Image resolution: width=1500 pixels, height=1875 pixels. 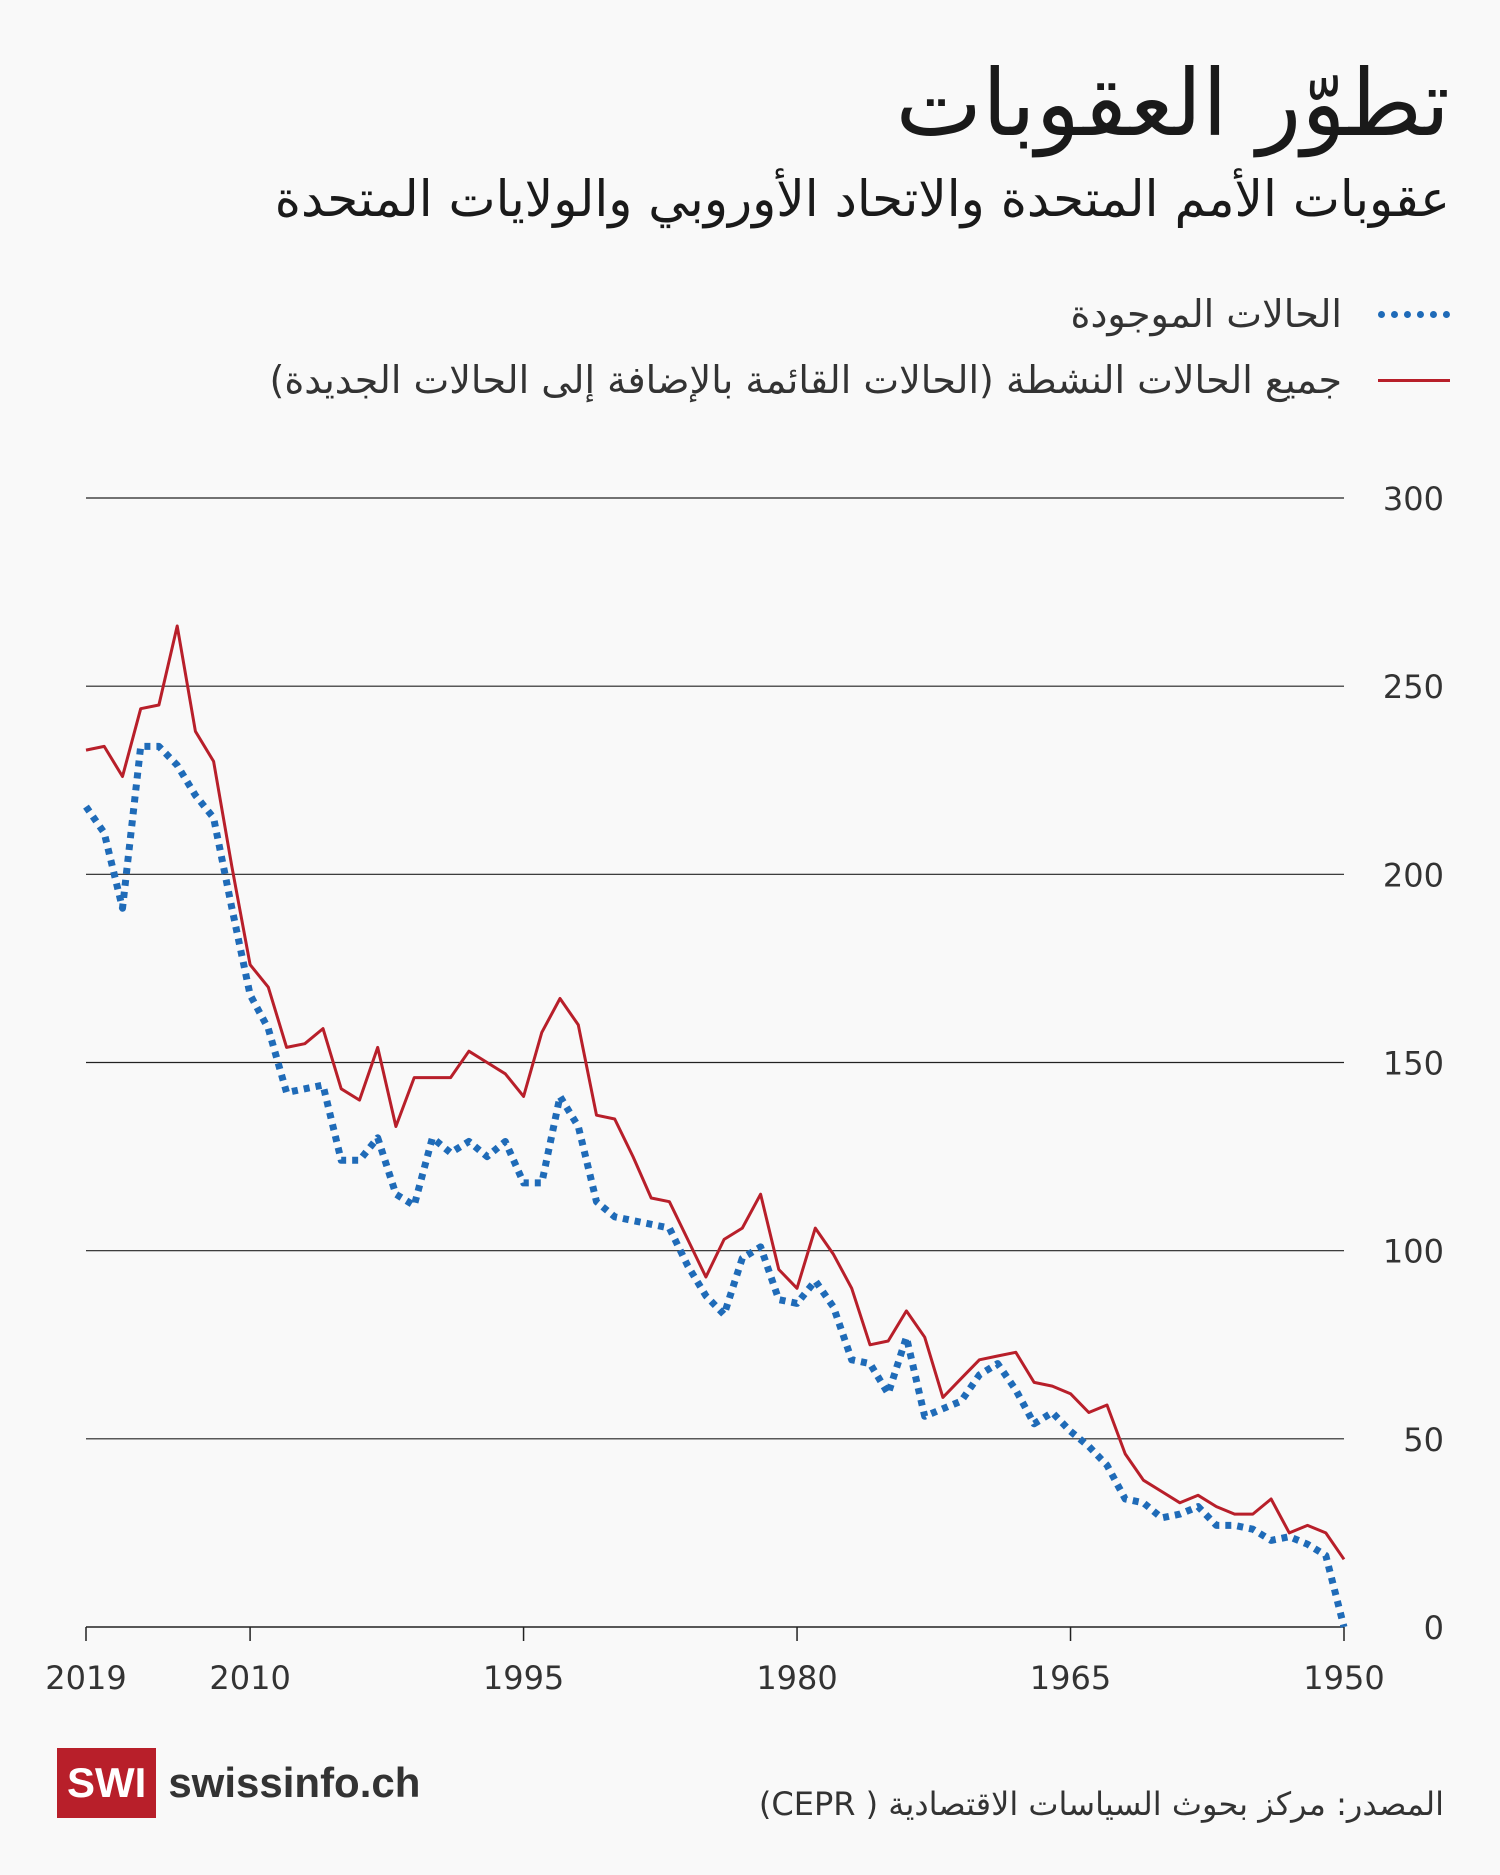 I want to click on chart-title: تطوّر العقوبات, so click(x=1172, y=103).